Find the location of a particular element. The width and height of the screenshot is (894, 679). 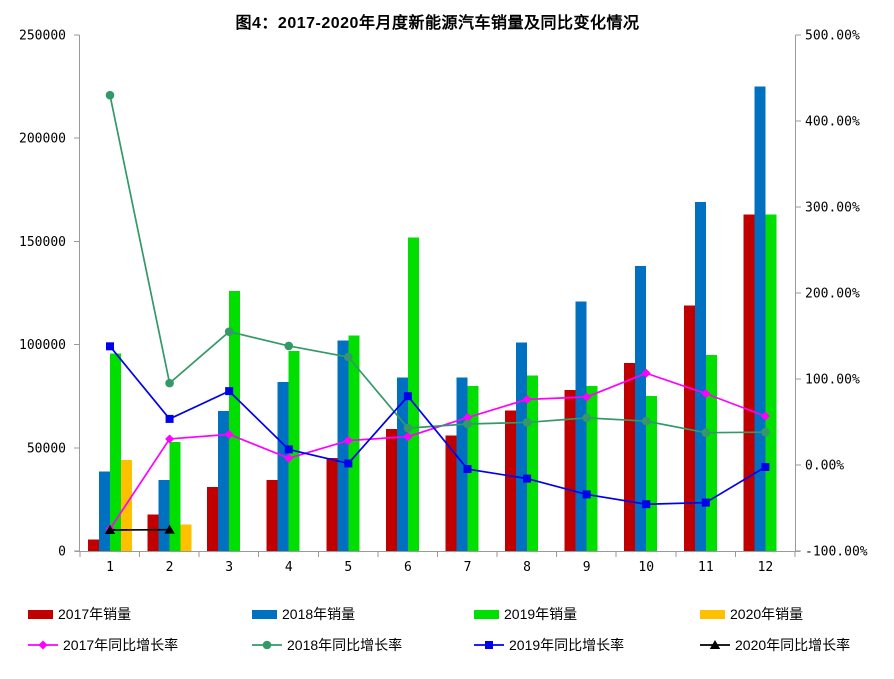

right-axis-tick-label: 500.00% is located at coordinates (832, 36).